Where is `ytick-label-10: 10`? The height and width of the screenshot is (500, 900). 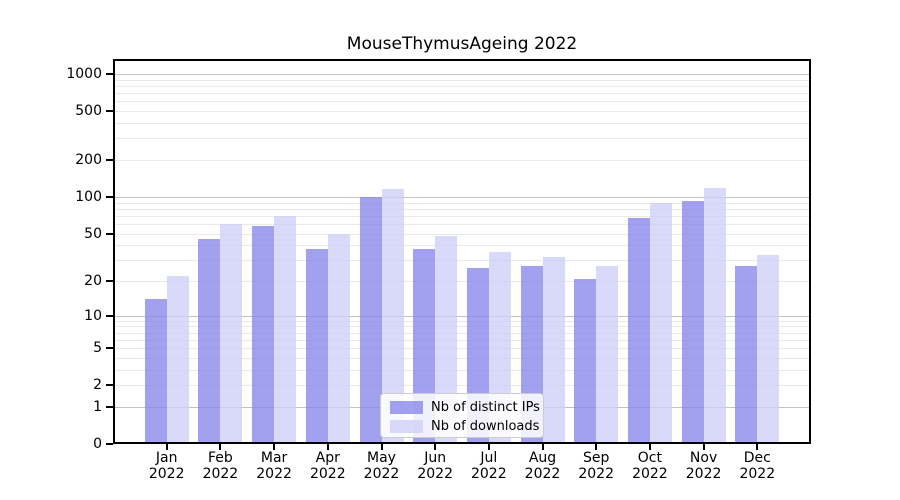
ytick-label-10: 10 is located at coordinates (93, 315).